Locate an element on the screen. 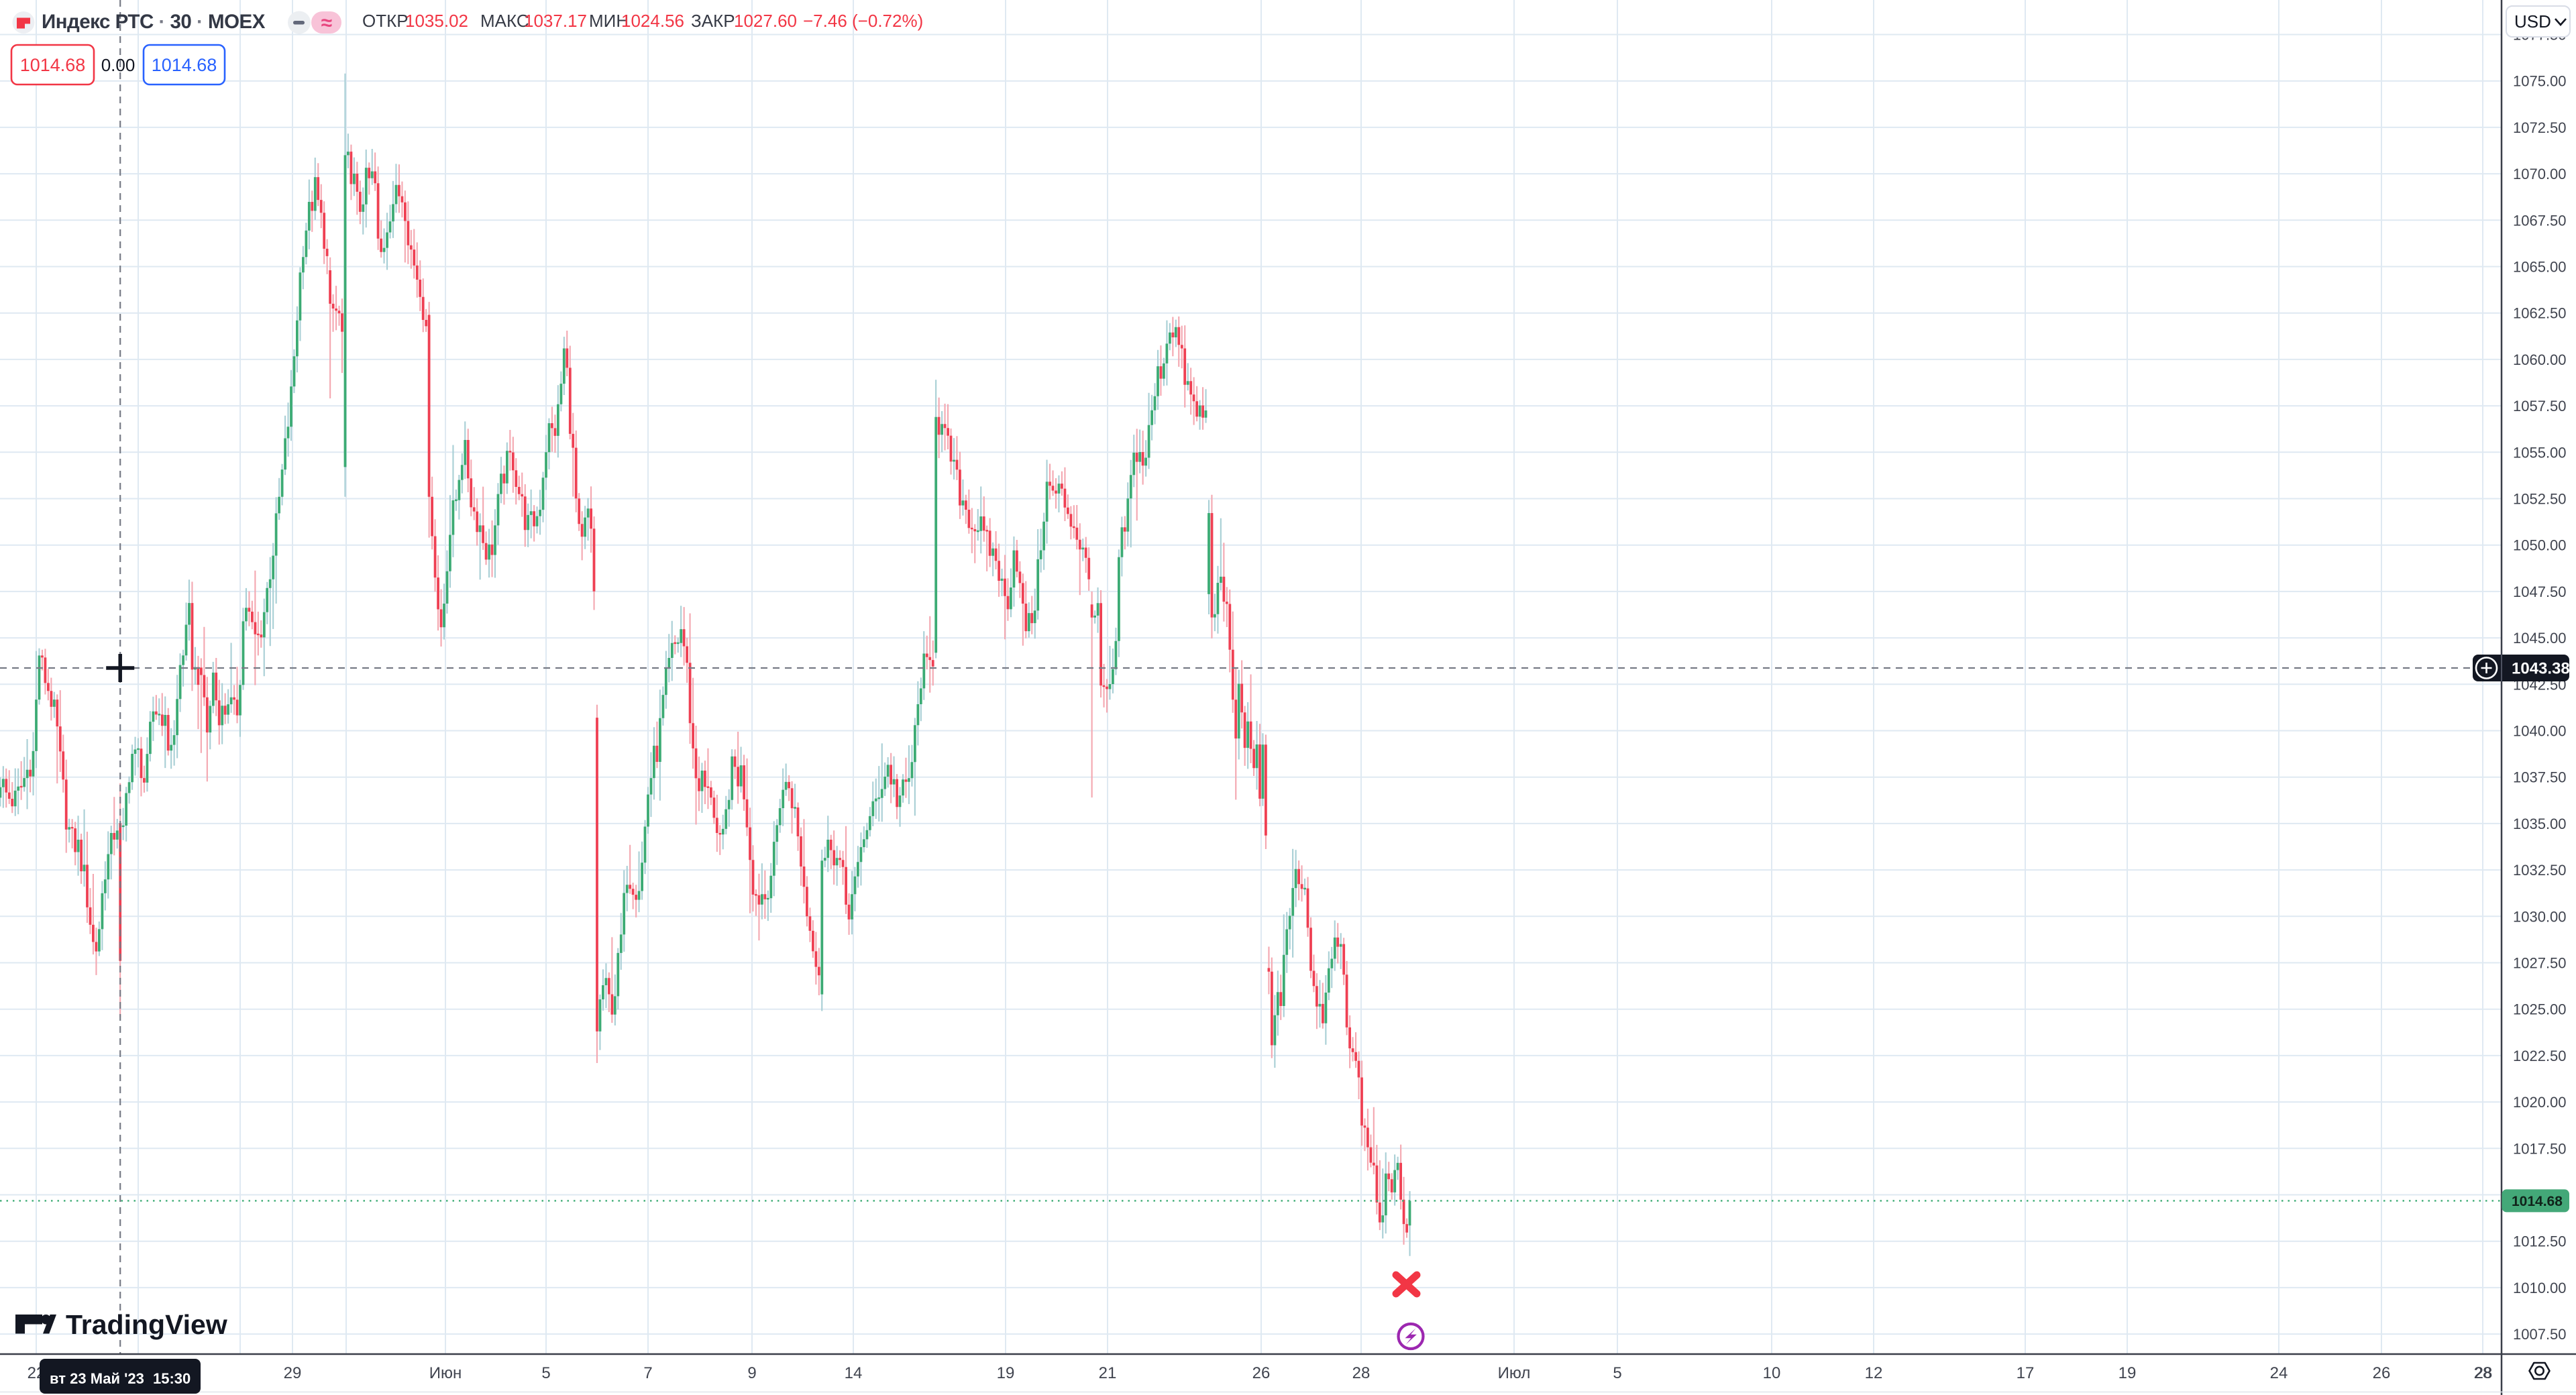  svg-text: 1045.00 is located at coordinates (2540, 638).